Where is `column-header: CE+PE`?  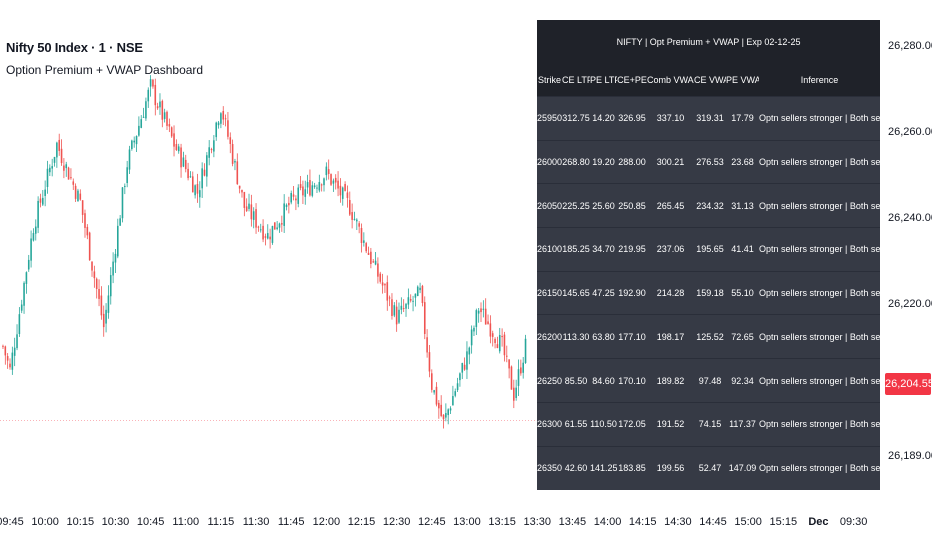
column-header: CE+PE is located at coordinates (632, 80).